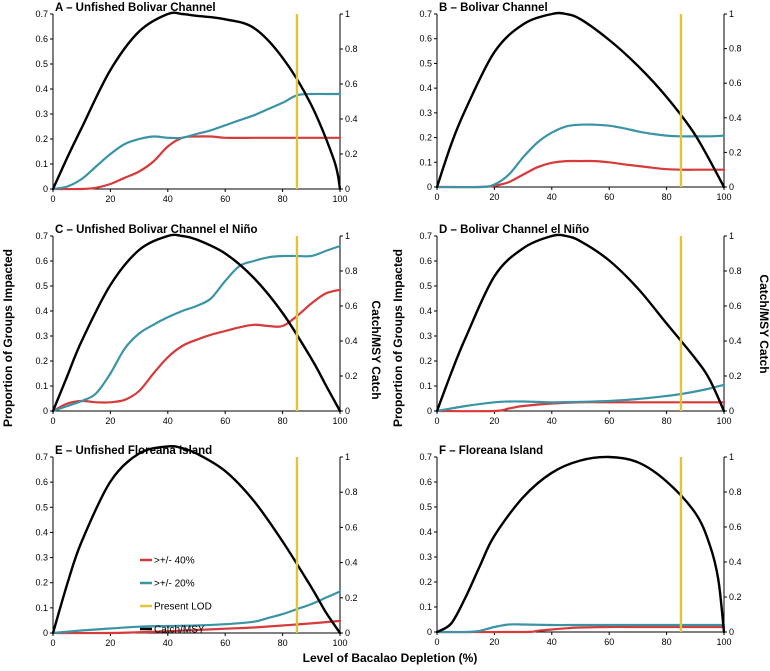  What do you see at coordinates (110, 199) in the screenshot?
I see `x-tick-label: 20` at bounding box center [110, 199].